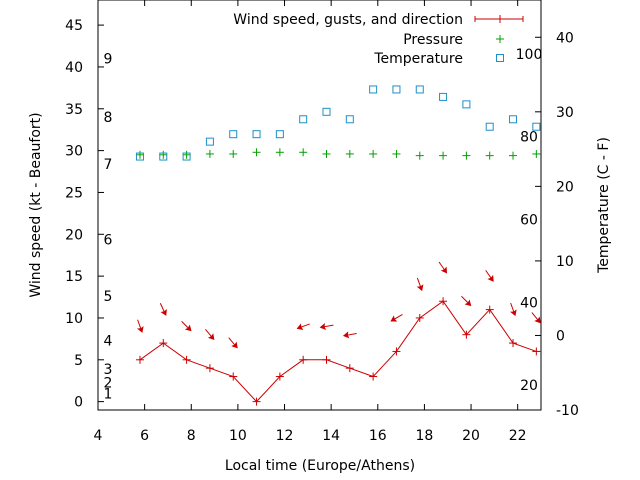 The image size is (640, 480). Describe the element at coordinates (108, 342) in the screenshot. I see `beaufort-label: 4` at that location.